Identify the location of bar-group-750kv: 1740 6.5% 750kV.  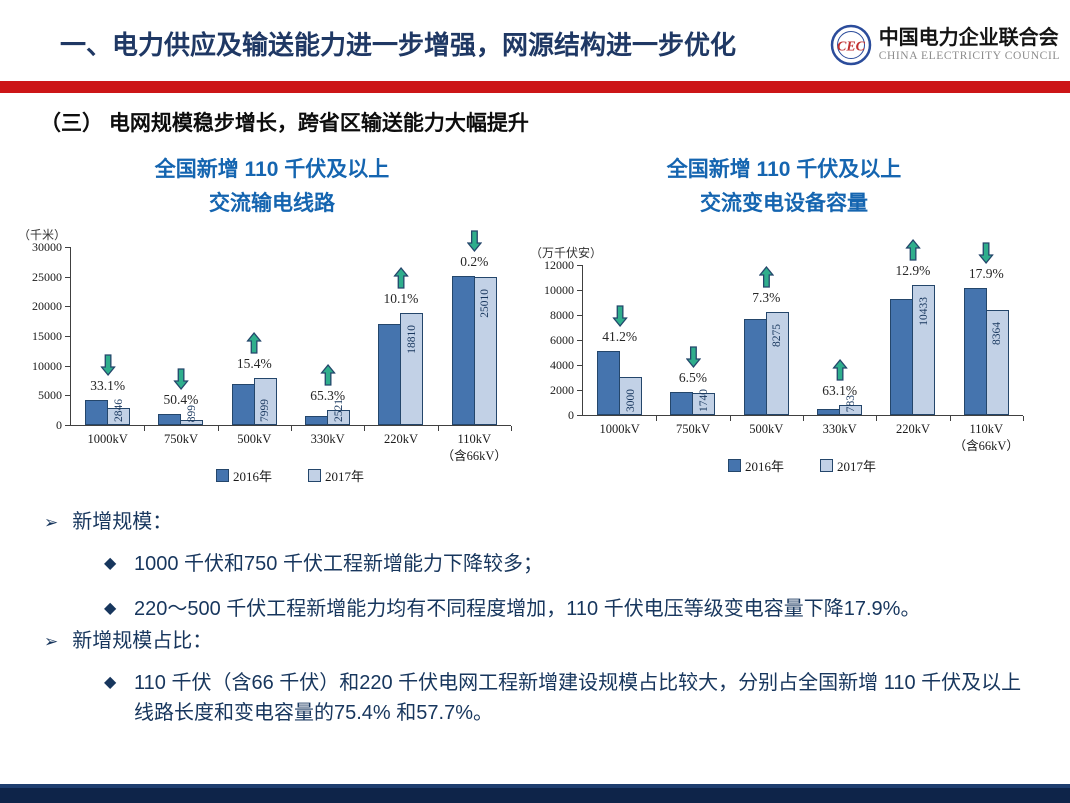
(693, 350).